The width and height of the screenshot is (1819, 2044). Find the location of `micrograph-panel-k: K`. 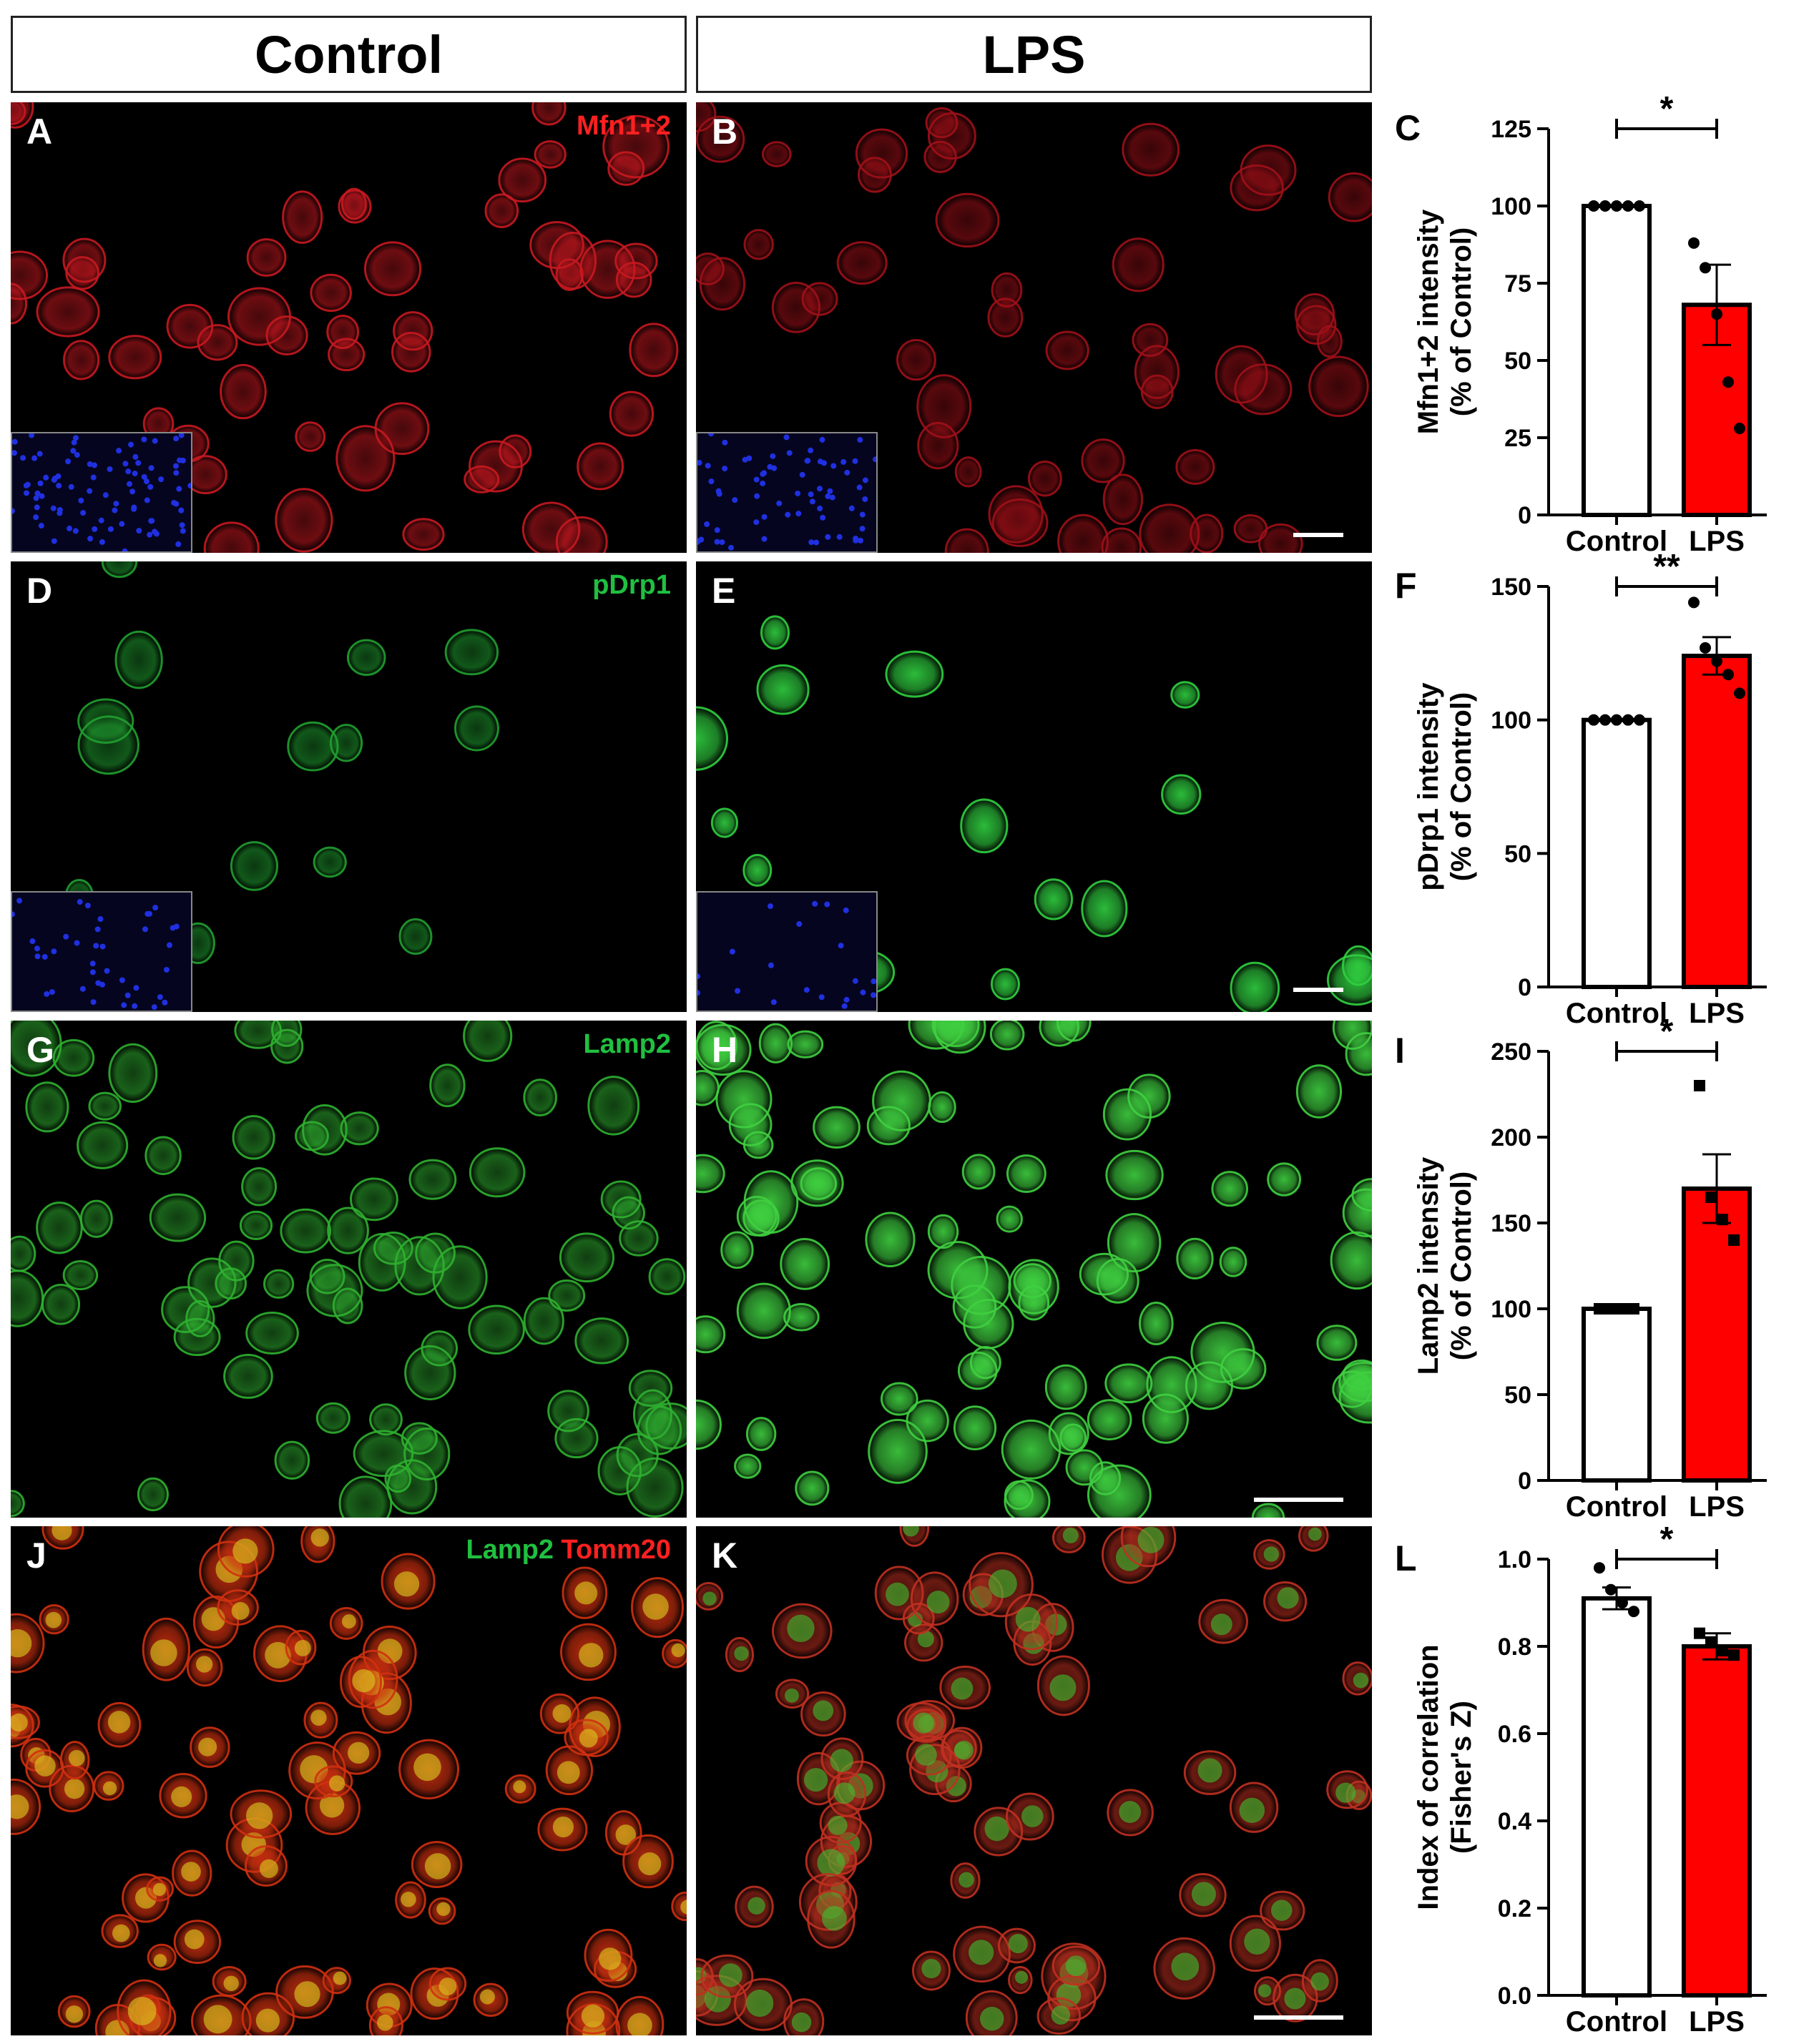

micrograph-panel-k: K is located at coordinates (1034, 1780).